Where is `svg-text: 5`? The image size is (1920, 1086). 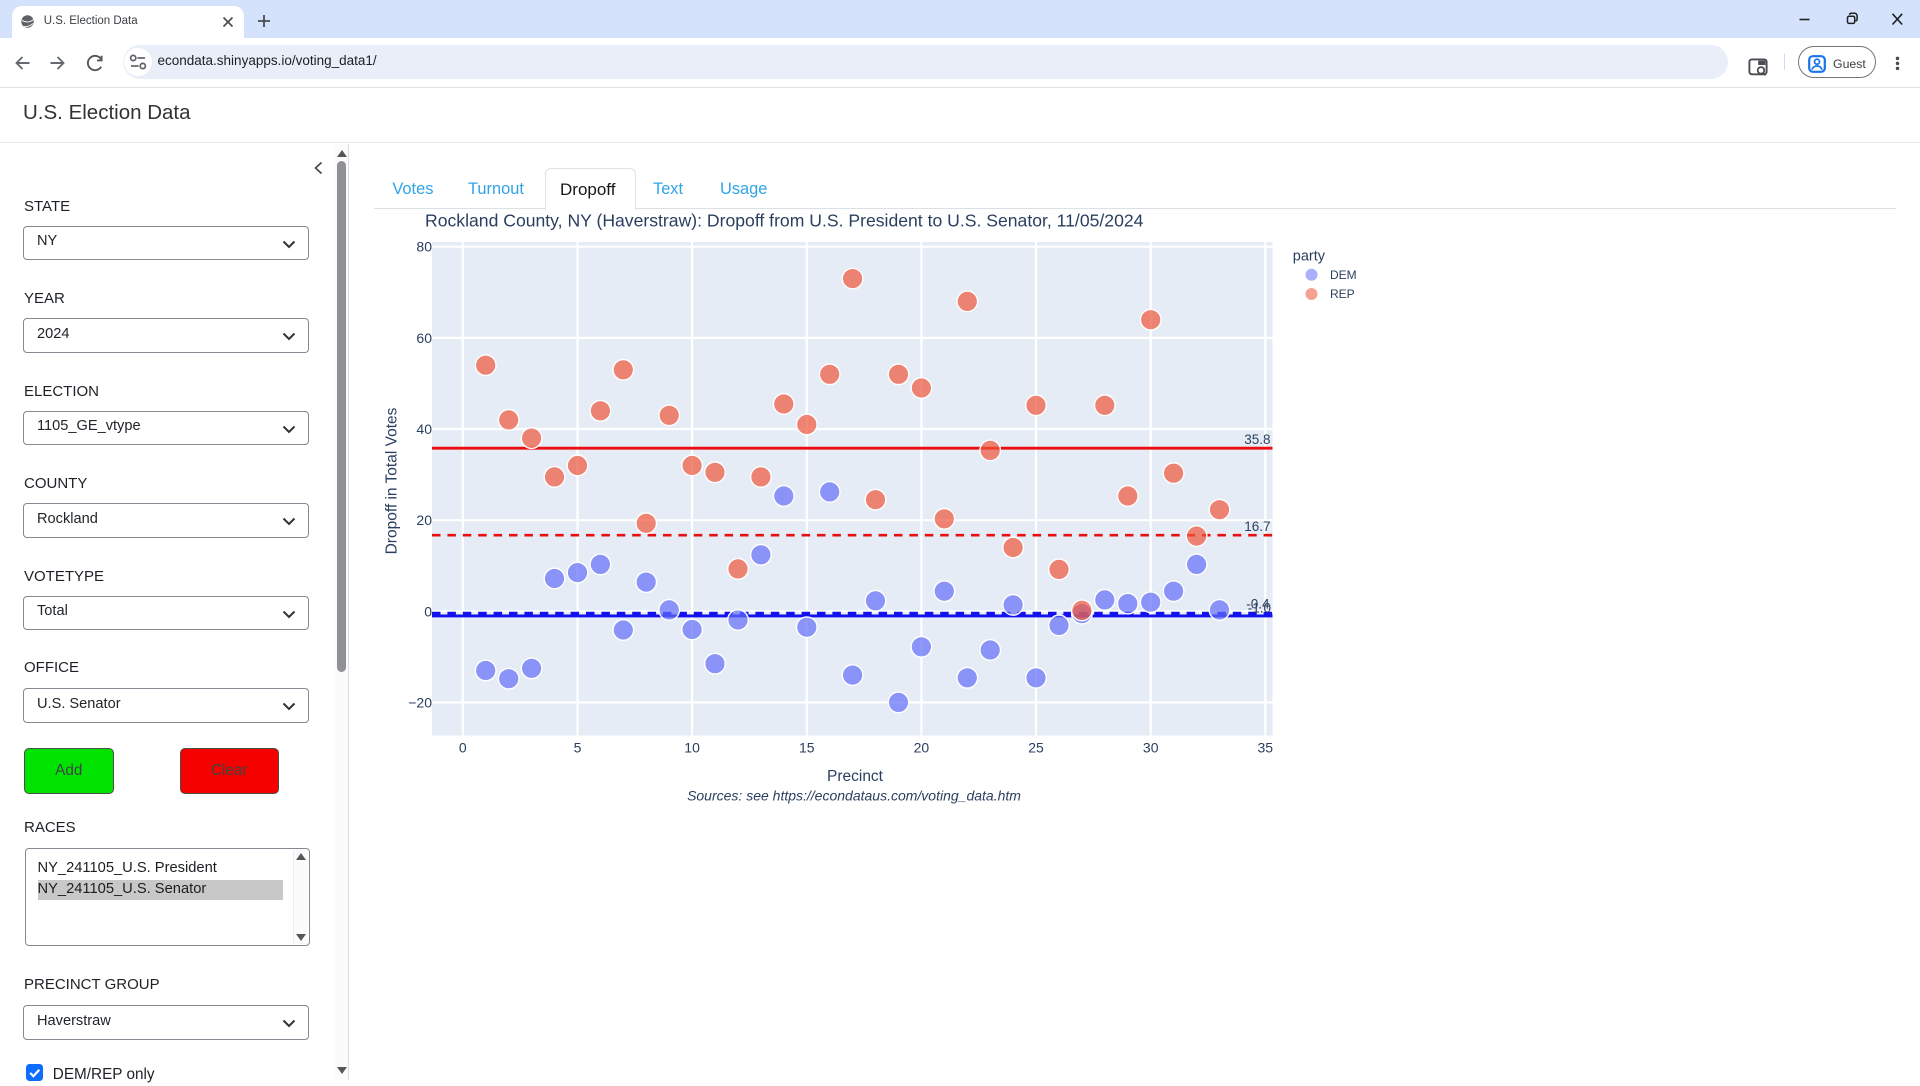 svg-text: 5 is located at coordinates (578, 748).